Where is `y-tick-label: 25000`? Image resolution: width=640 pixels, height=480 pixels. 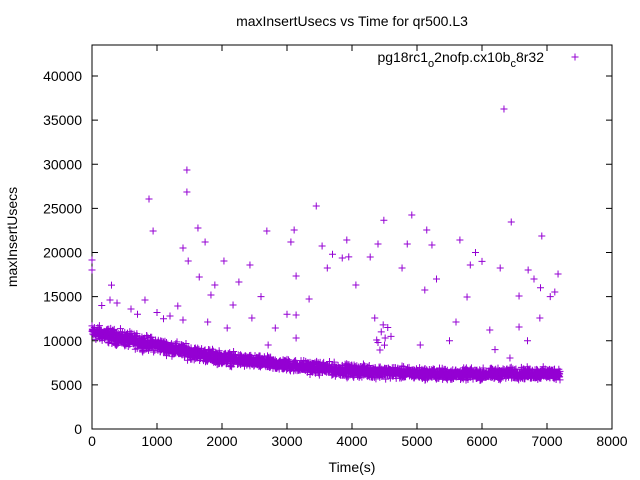
y-tick-label: 25000 is located at coordinates (62, 208).